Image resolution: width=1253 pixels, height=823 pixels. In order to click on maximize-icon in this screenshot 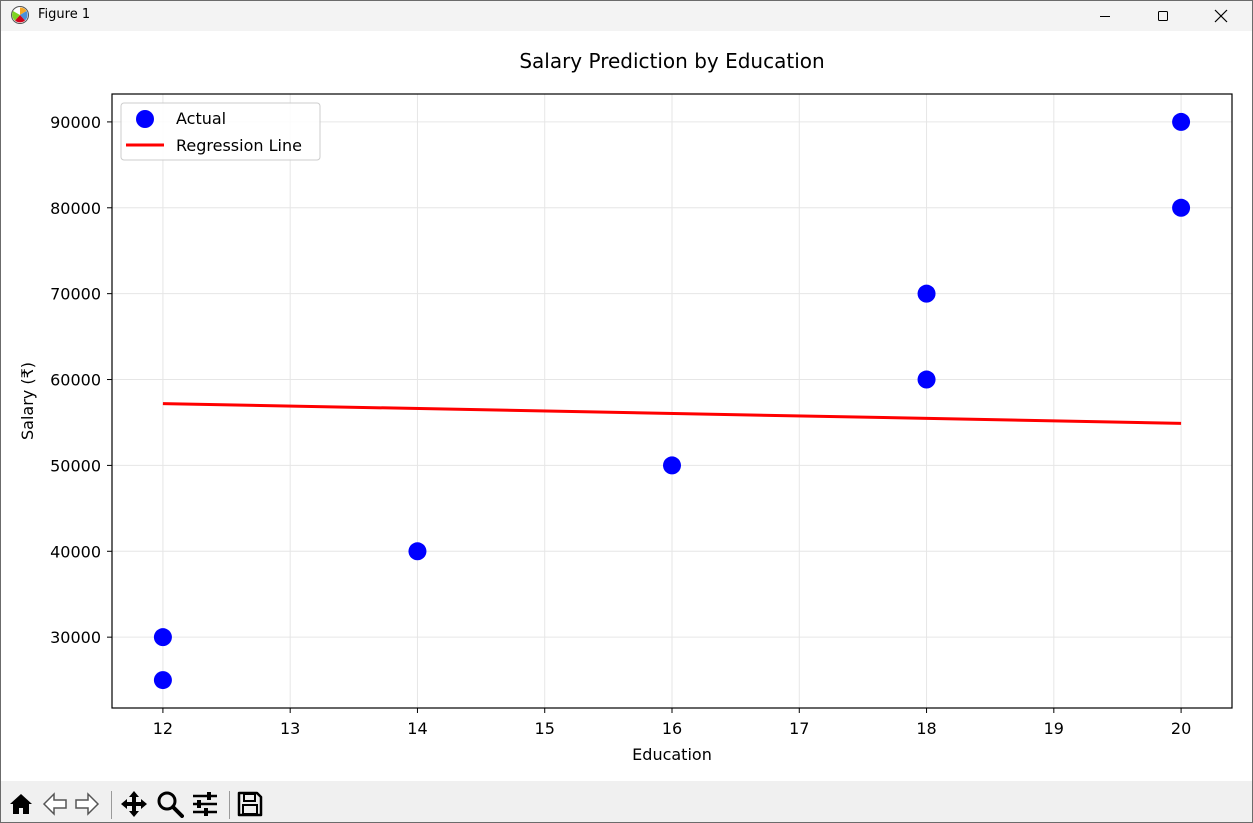, I will do `click(1163, 16)`.